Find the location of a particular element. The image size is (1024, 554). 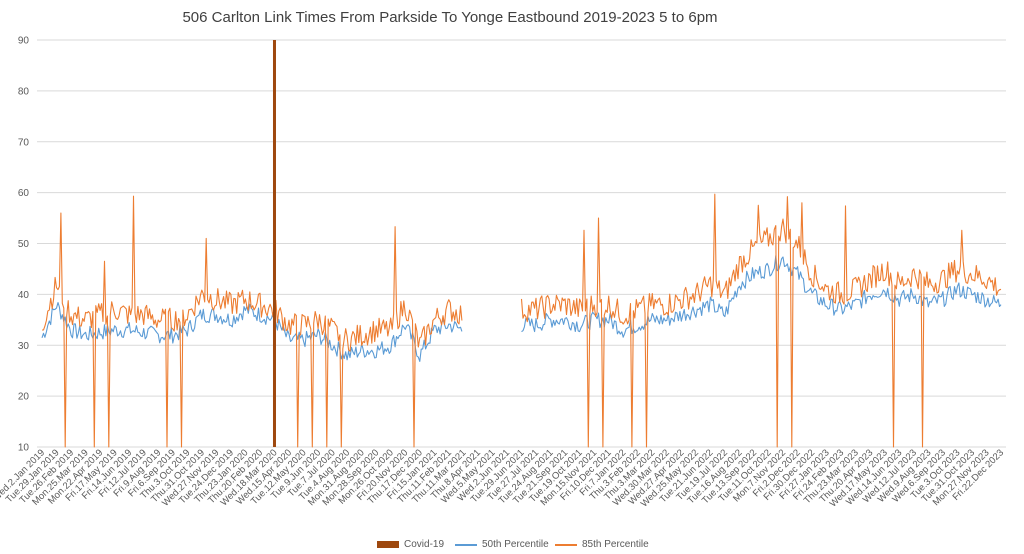

covid-swatch-icon is located at coordinates (388, 544).